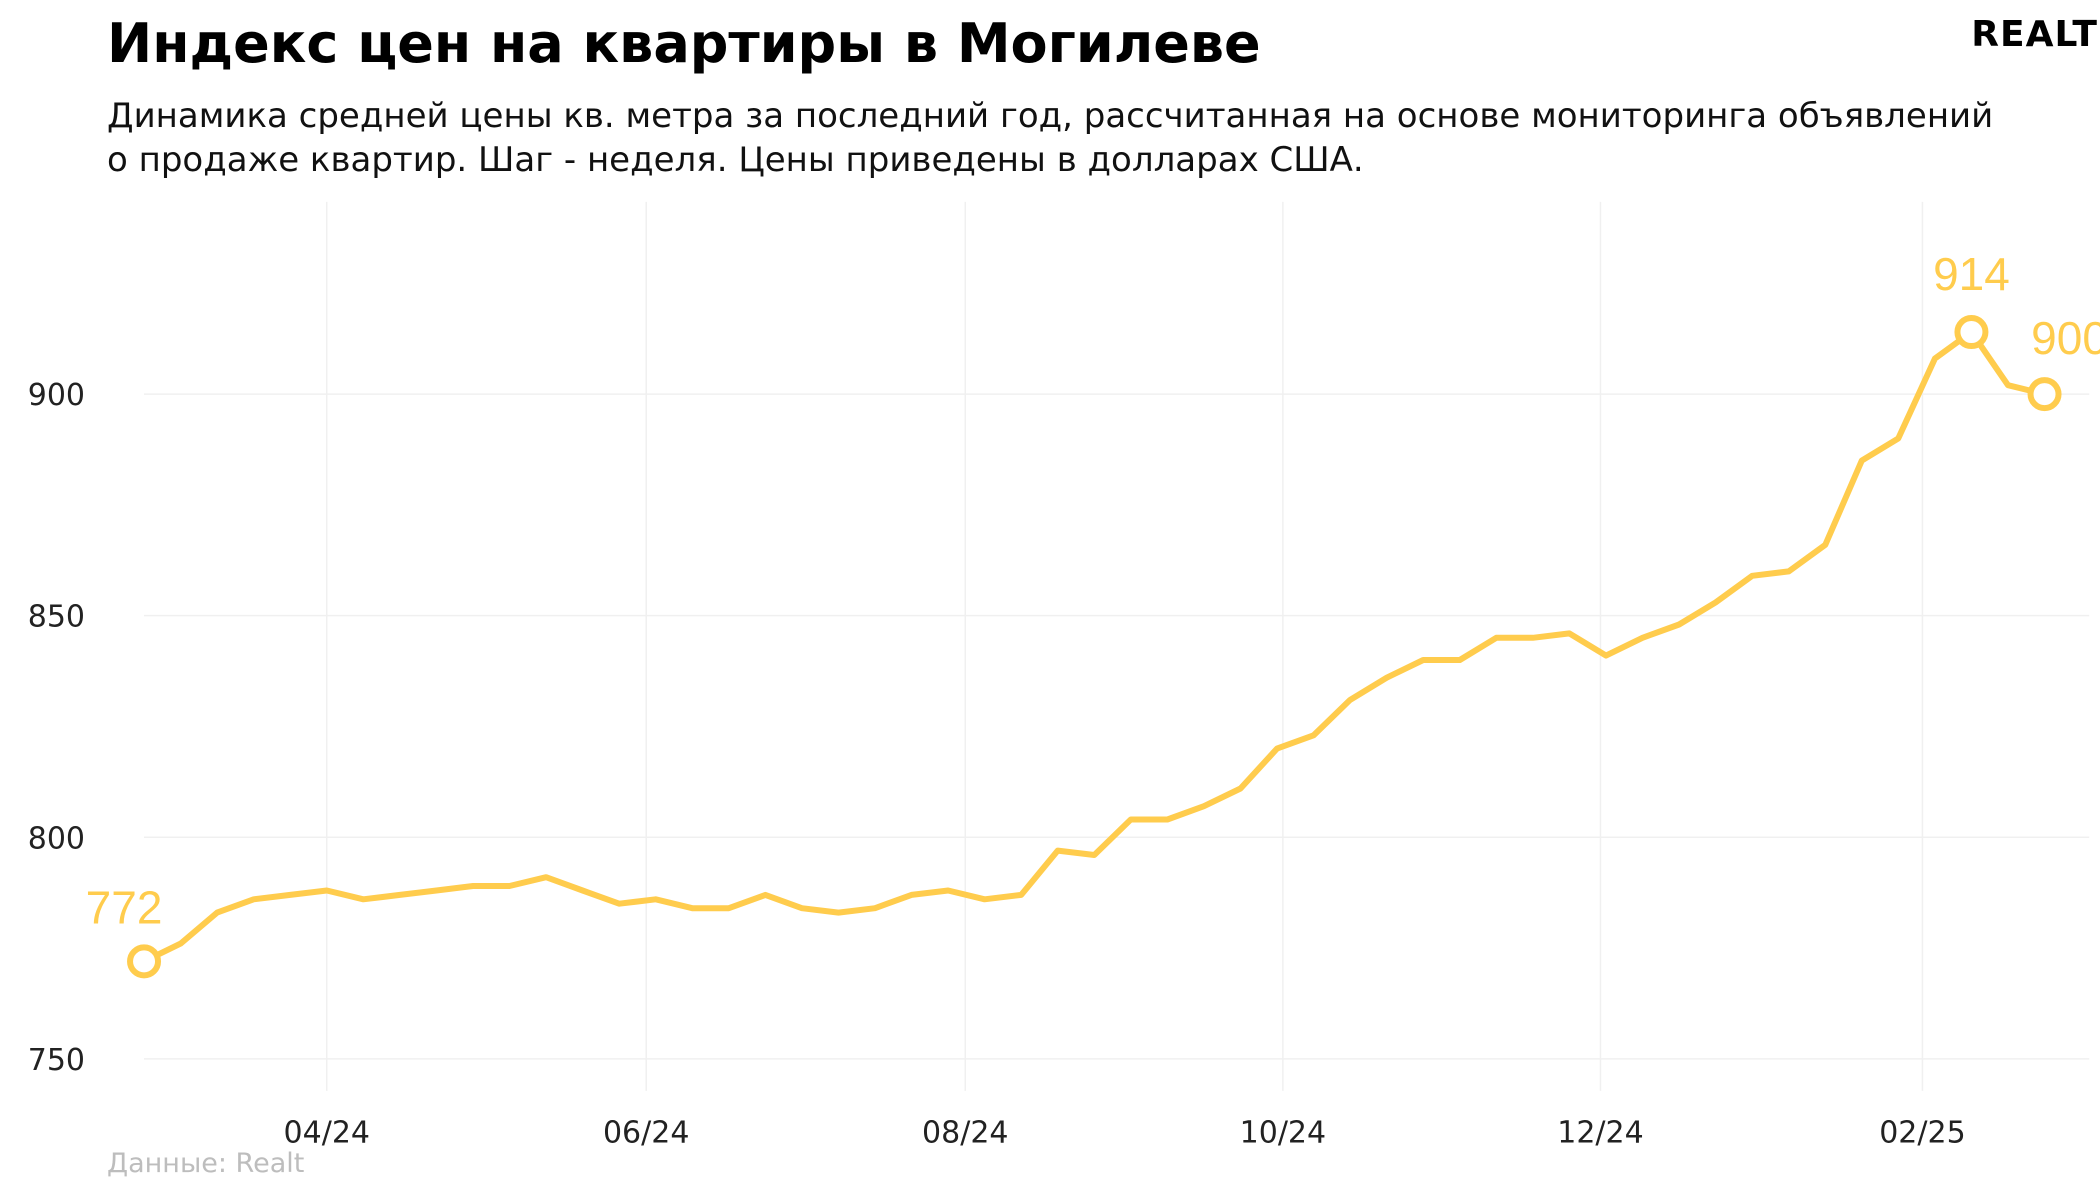 This screenshot has width=2100, height=1200. What do you see at coordinates (56, 395) in the screenshot?
I see `y-tick-label: 900` at bounding box center [56, 395].